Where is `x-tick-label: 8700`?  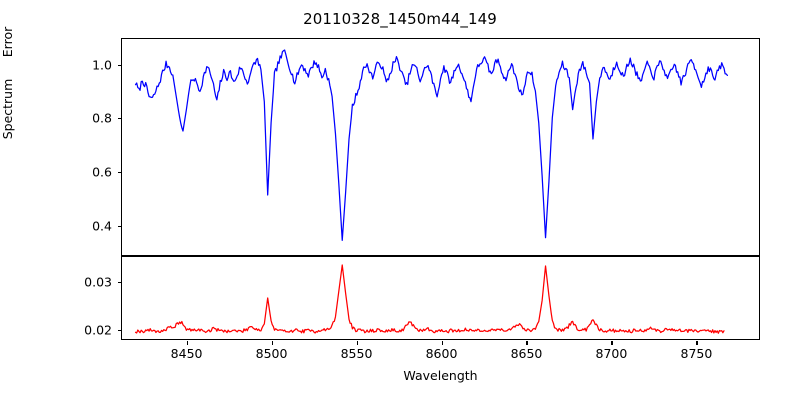
x-tick-label: 8700 is located at coordinates (611, 353).